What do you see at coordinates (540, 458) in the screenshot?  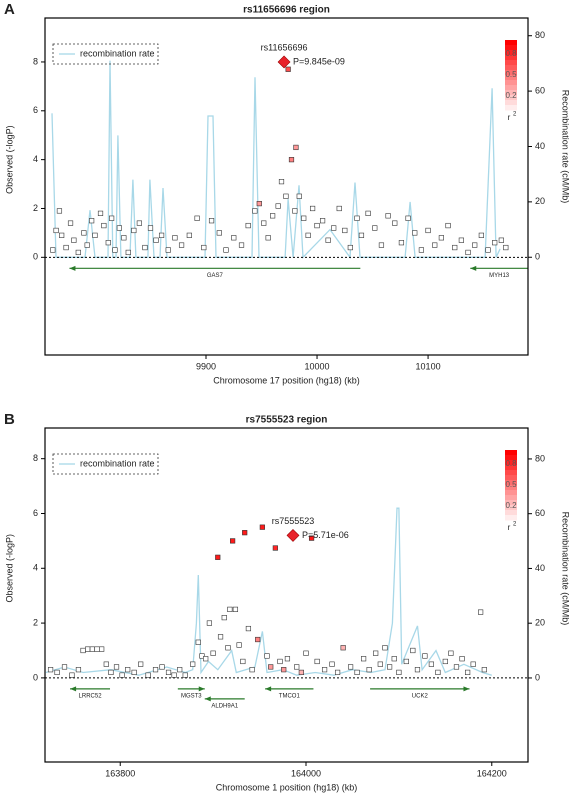 I see `y2-tick-label: 80` at bounding box center [540, 458].